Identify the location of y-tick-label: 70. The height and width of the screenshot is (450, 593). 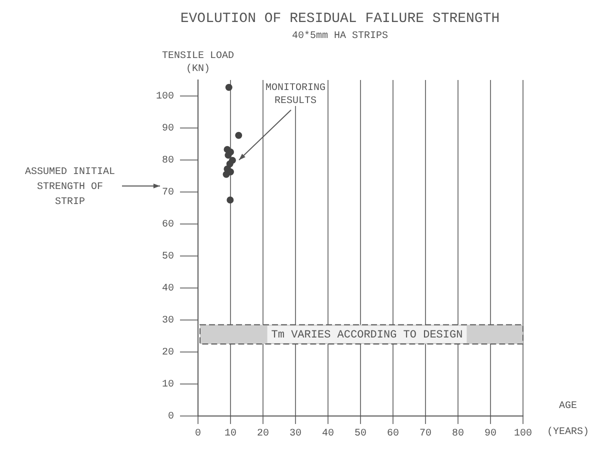
(168, 193).